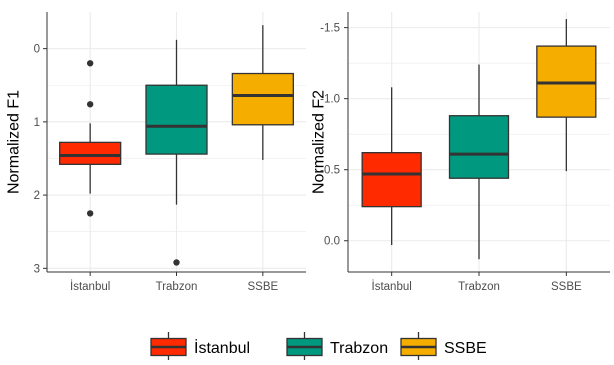 This screenshot has width=614, height=365. I want to click on y-axis-title: Normalized F2, so click(319, 142).